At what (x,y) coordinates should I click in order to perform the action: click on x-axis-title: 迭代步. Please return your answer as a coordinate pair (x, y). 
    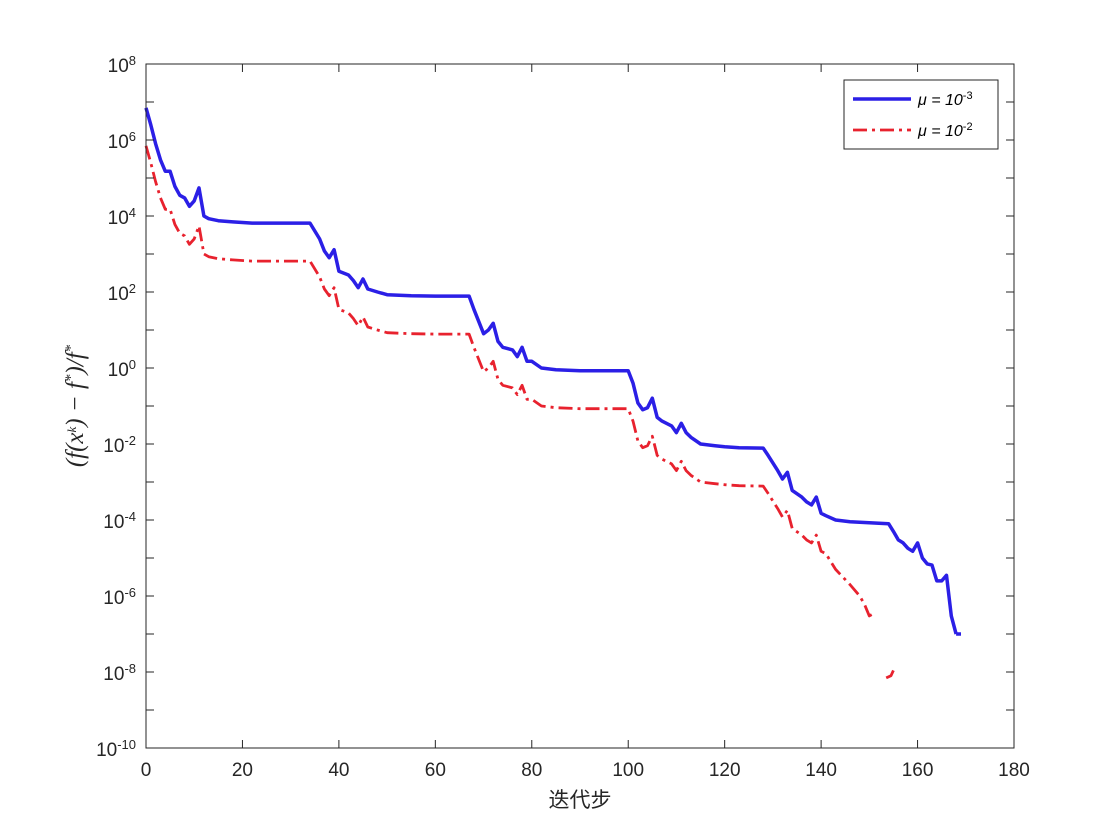
    Looking at the image, I should click on (580, 800).